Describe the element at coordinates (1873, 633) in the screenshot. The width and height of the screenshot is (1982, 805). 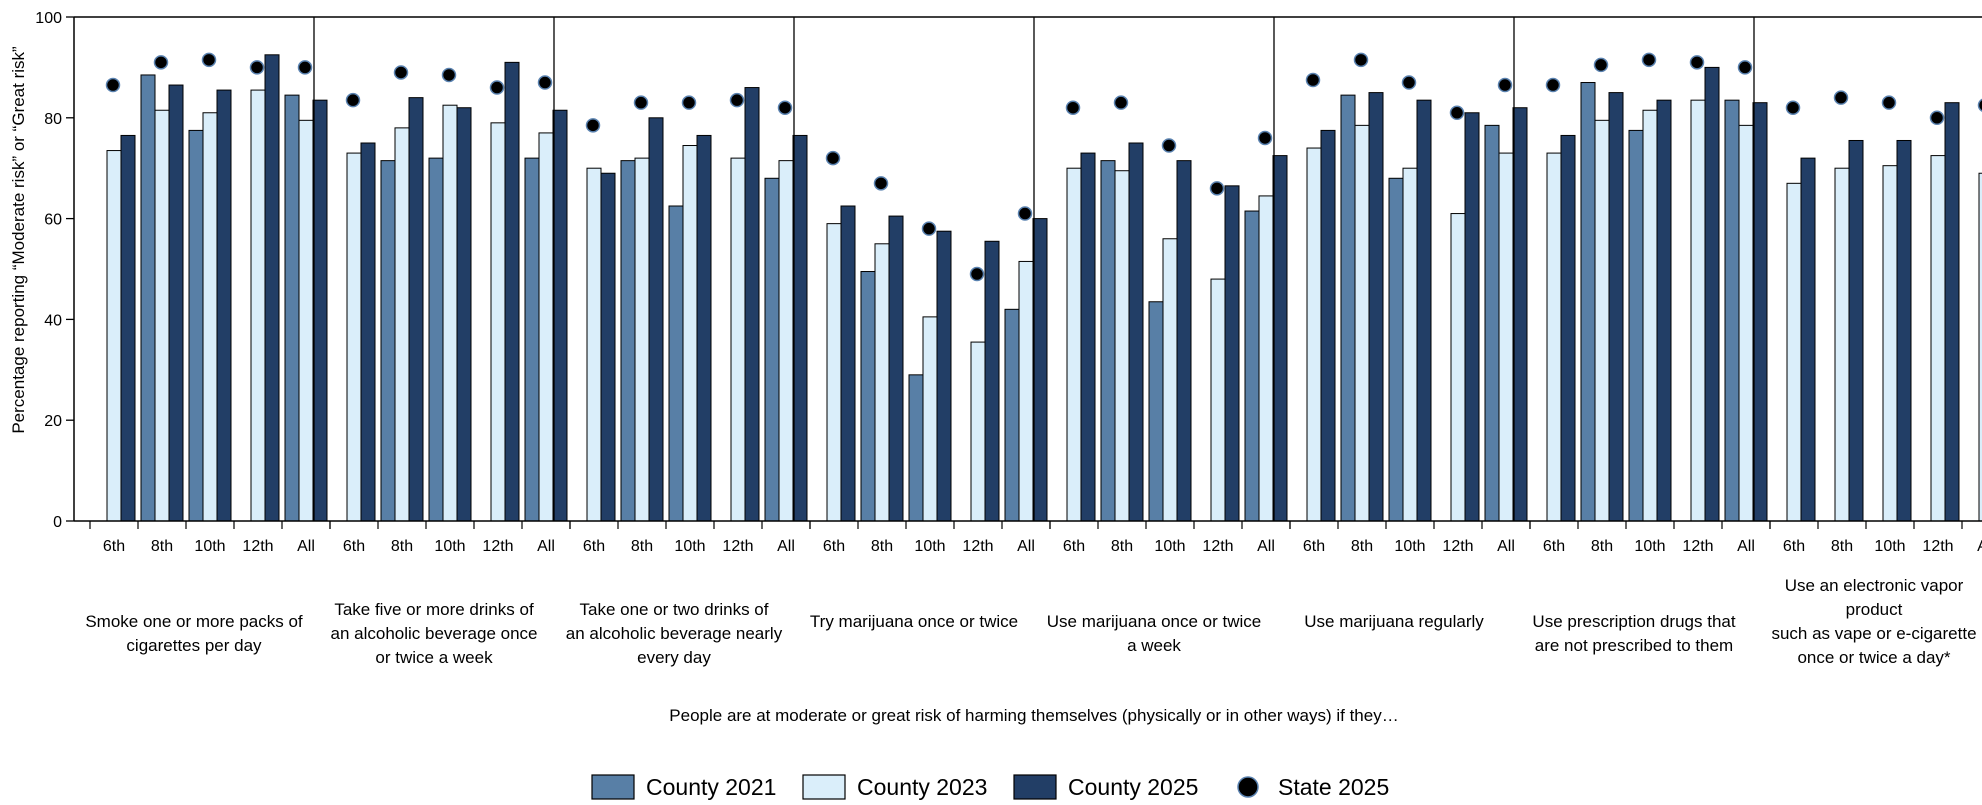
I see `group-label: such as vape or e-cigarette` at that location.